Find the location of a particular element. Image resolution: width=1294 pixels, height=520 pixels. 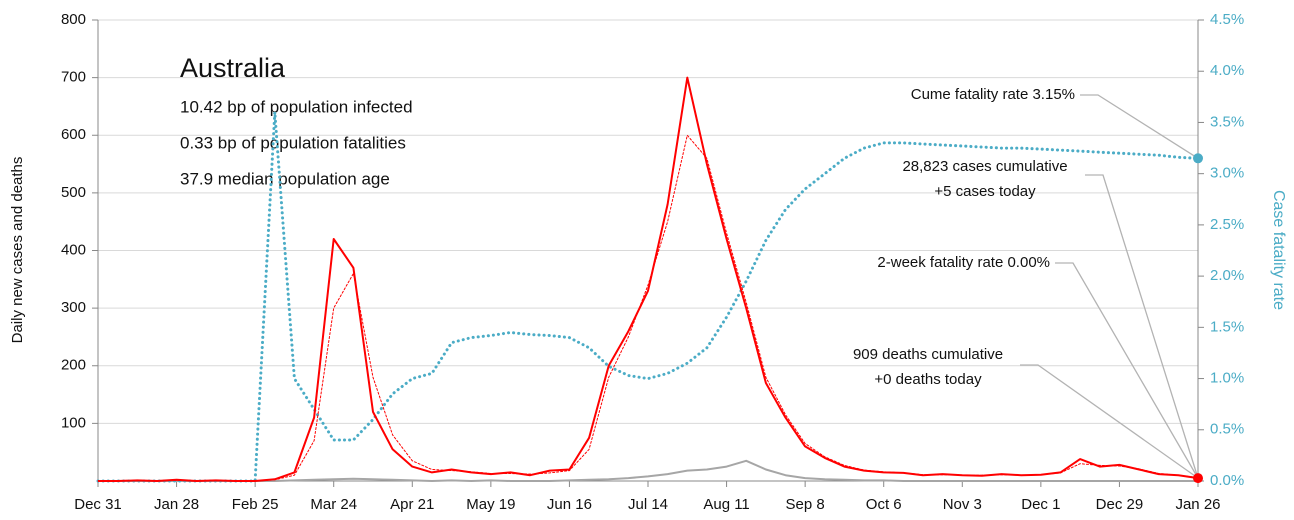

annotation: +0 deaths today is located at coordinates (928, 379).